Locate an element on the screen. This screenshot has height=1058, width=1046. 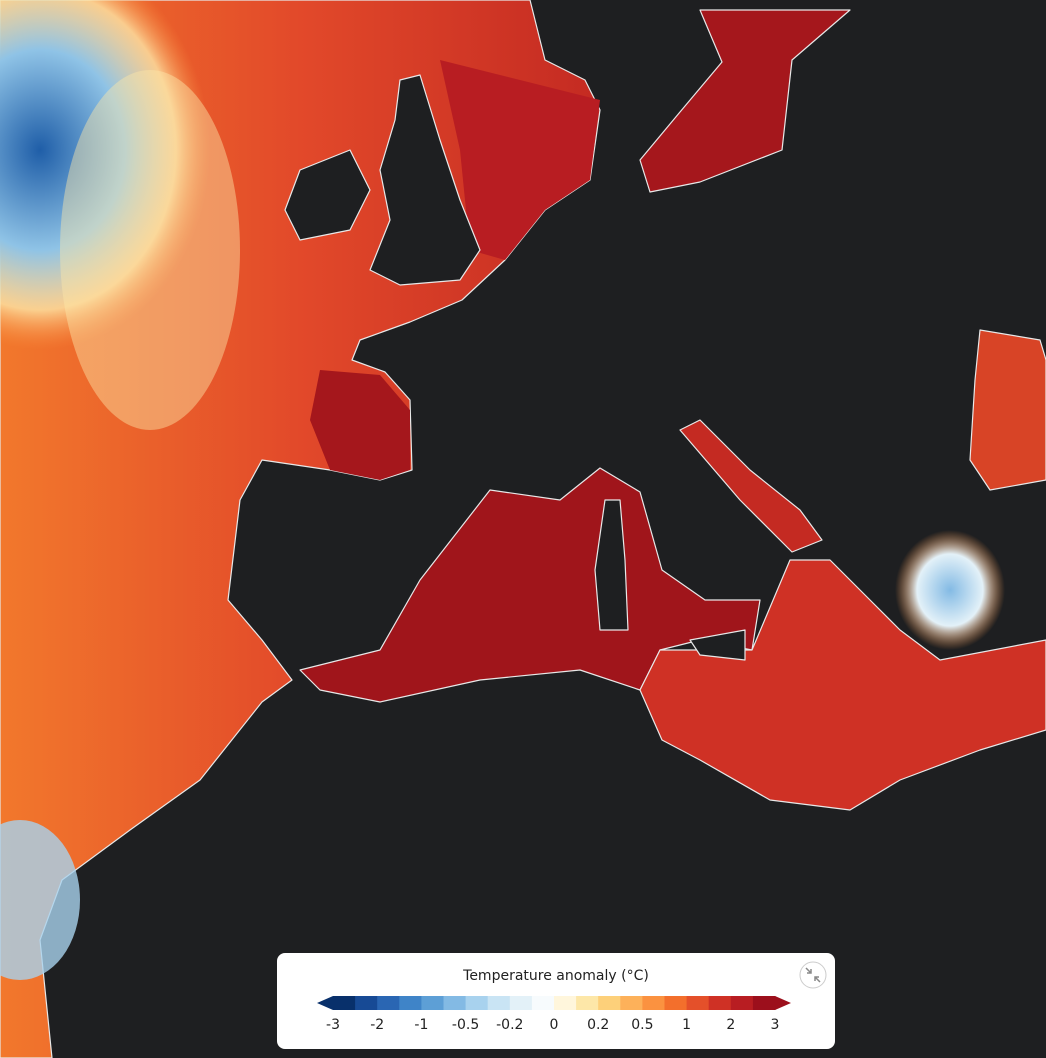
colorbar-tick-label: -1 is located at coordinates (421, 1025).